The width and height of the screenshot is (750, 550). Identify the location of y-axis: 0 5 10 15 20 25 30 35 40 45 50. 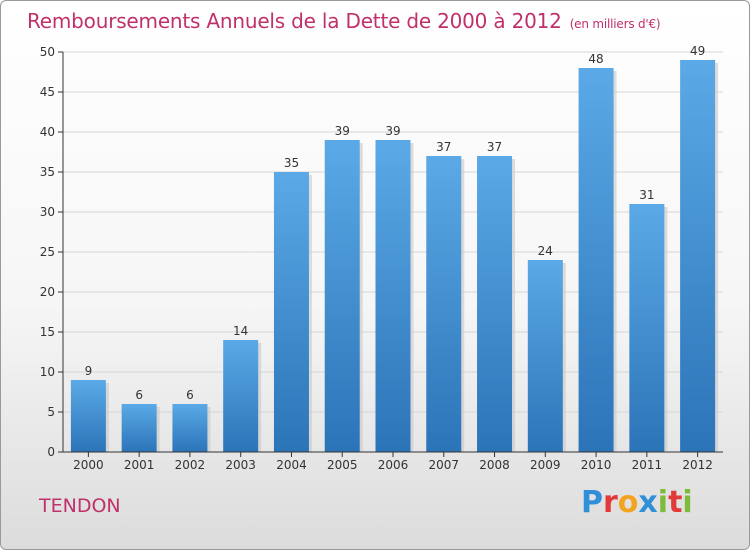
(52, 252).